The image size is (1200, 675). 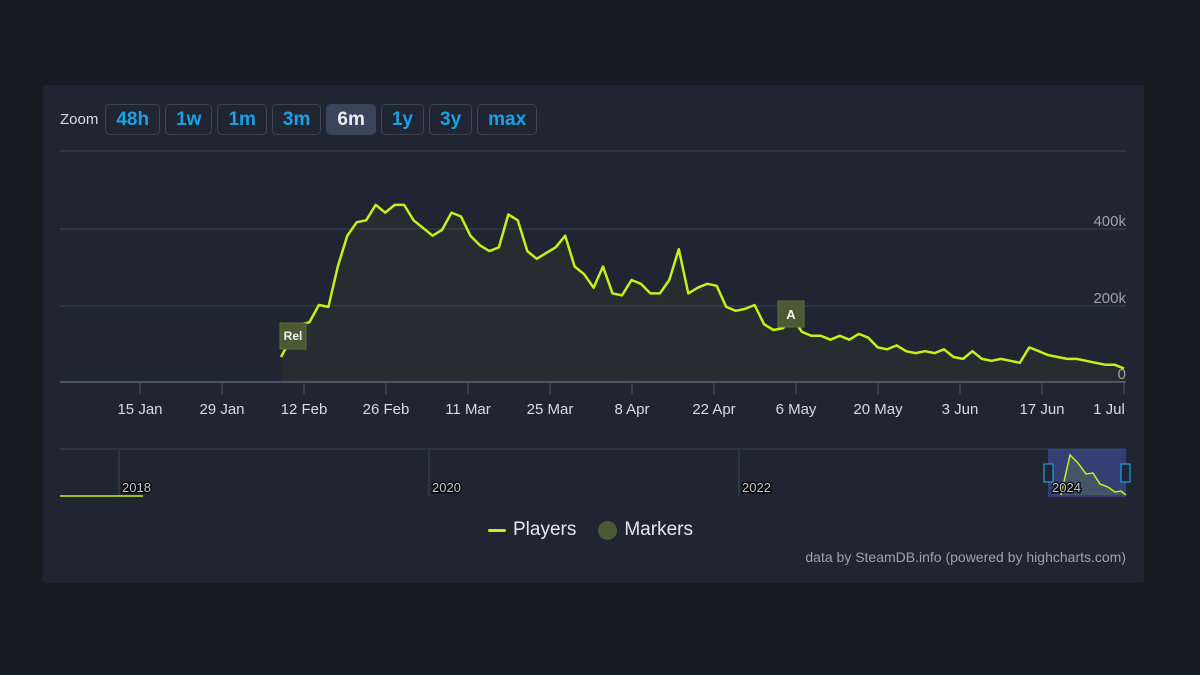 What do you see at coordinates (189, 119) in the screenshot?
I see `zoom-1w-button: 1w` at bounding box center [189, 119].